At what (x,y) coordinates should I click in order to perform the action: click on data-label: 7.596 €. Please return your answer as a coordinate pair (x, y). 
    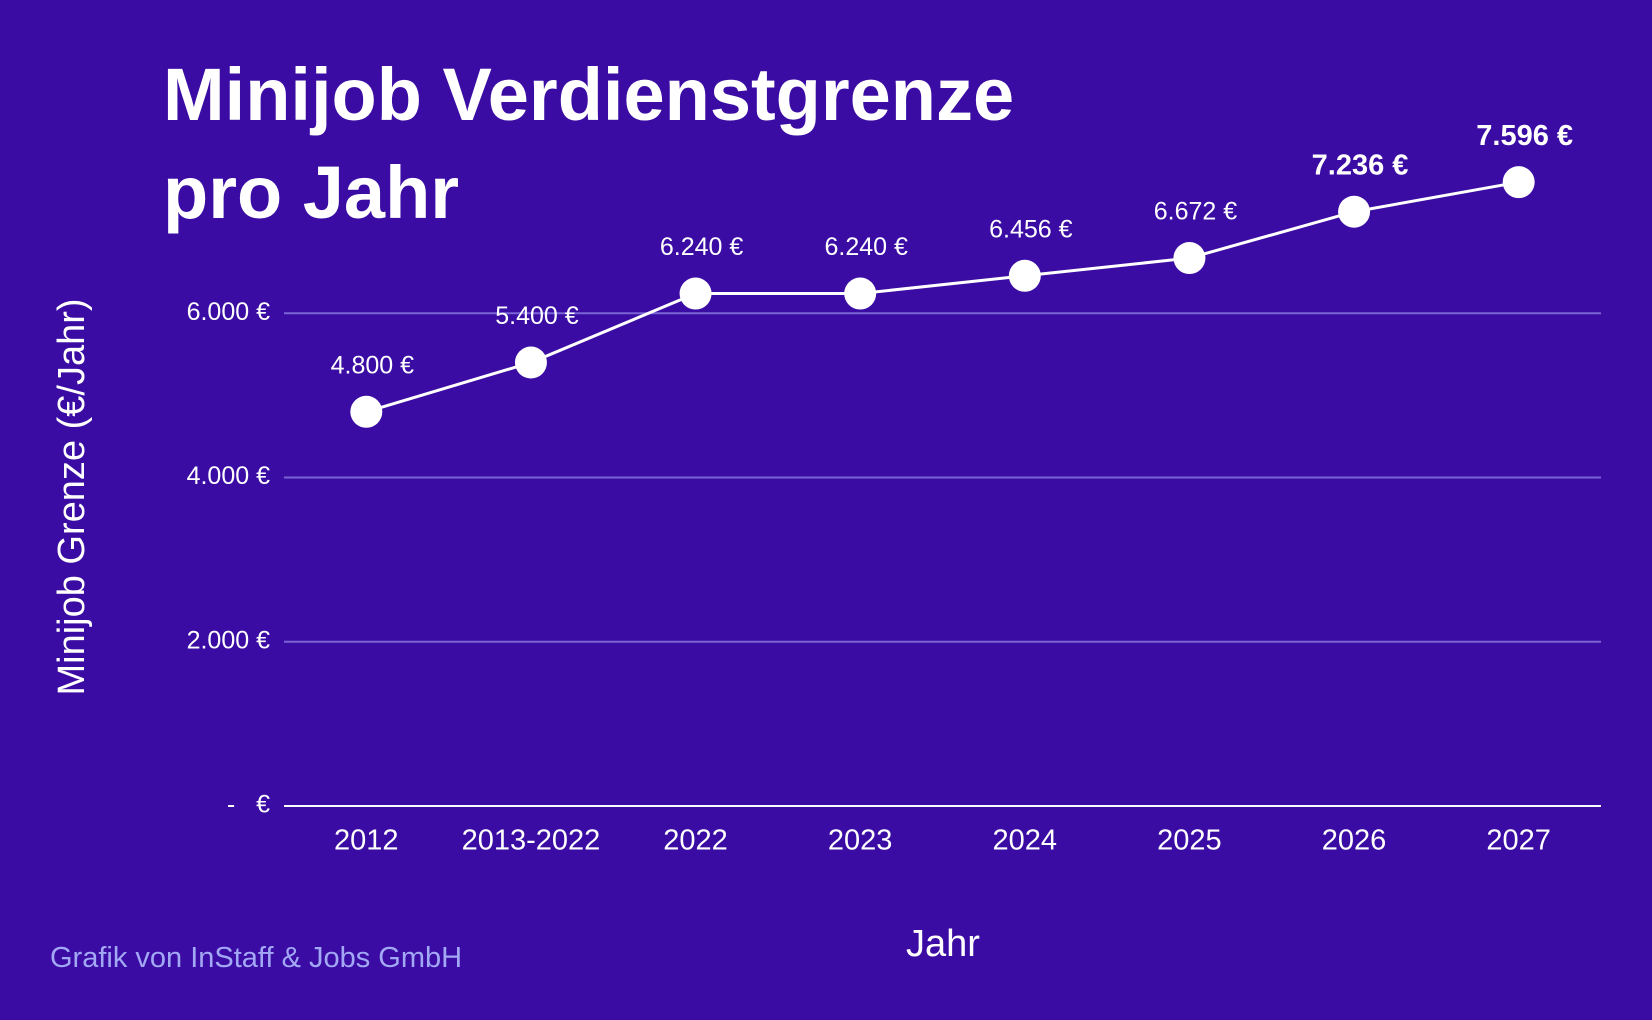
    Looking at the image, I should click on (1524, 136).